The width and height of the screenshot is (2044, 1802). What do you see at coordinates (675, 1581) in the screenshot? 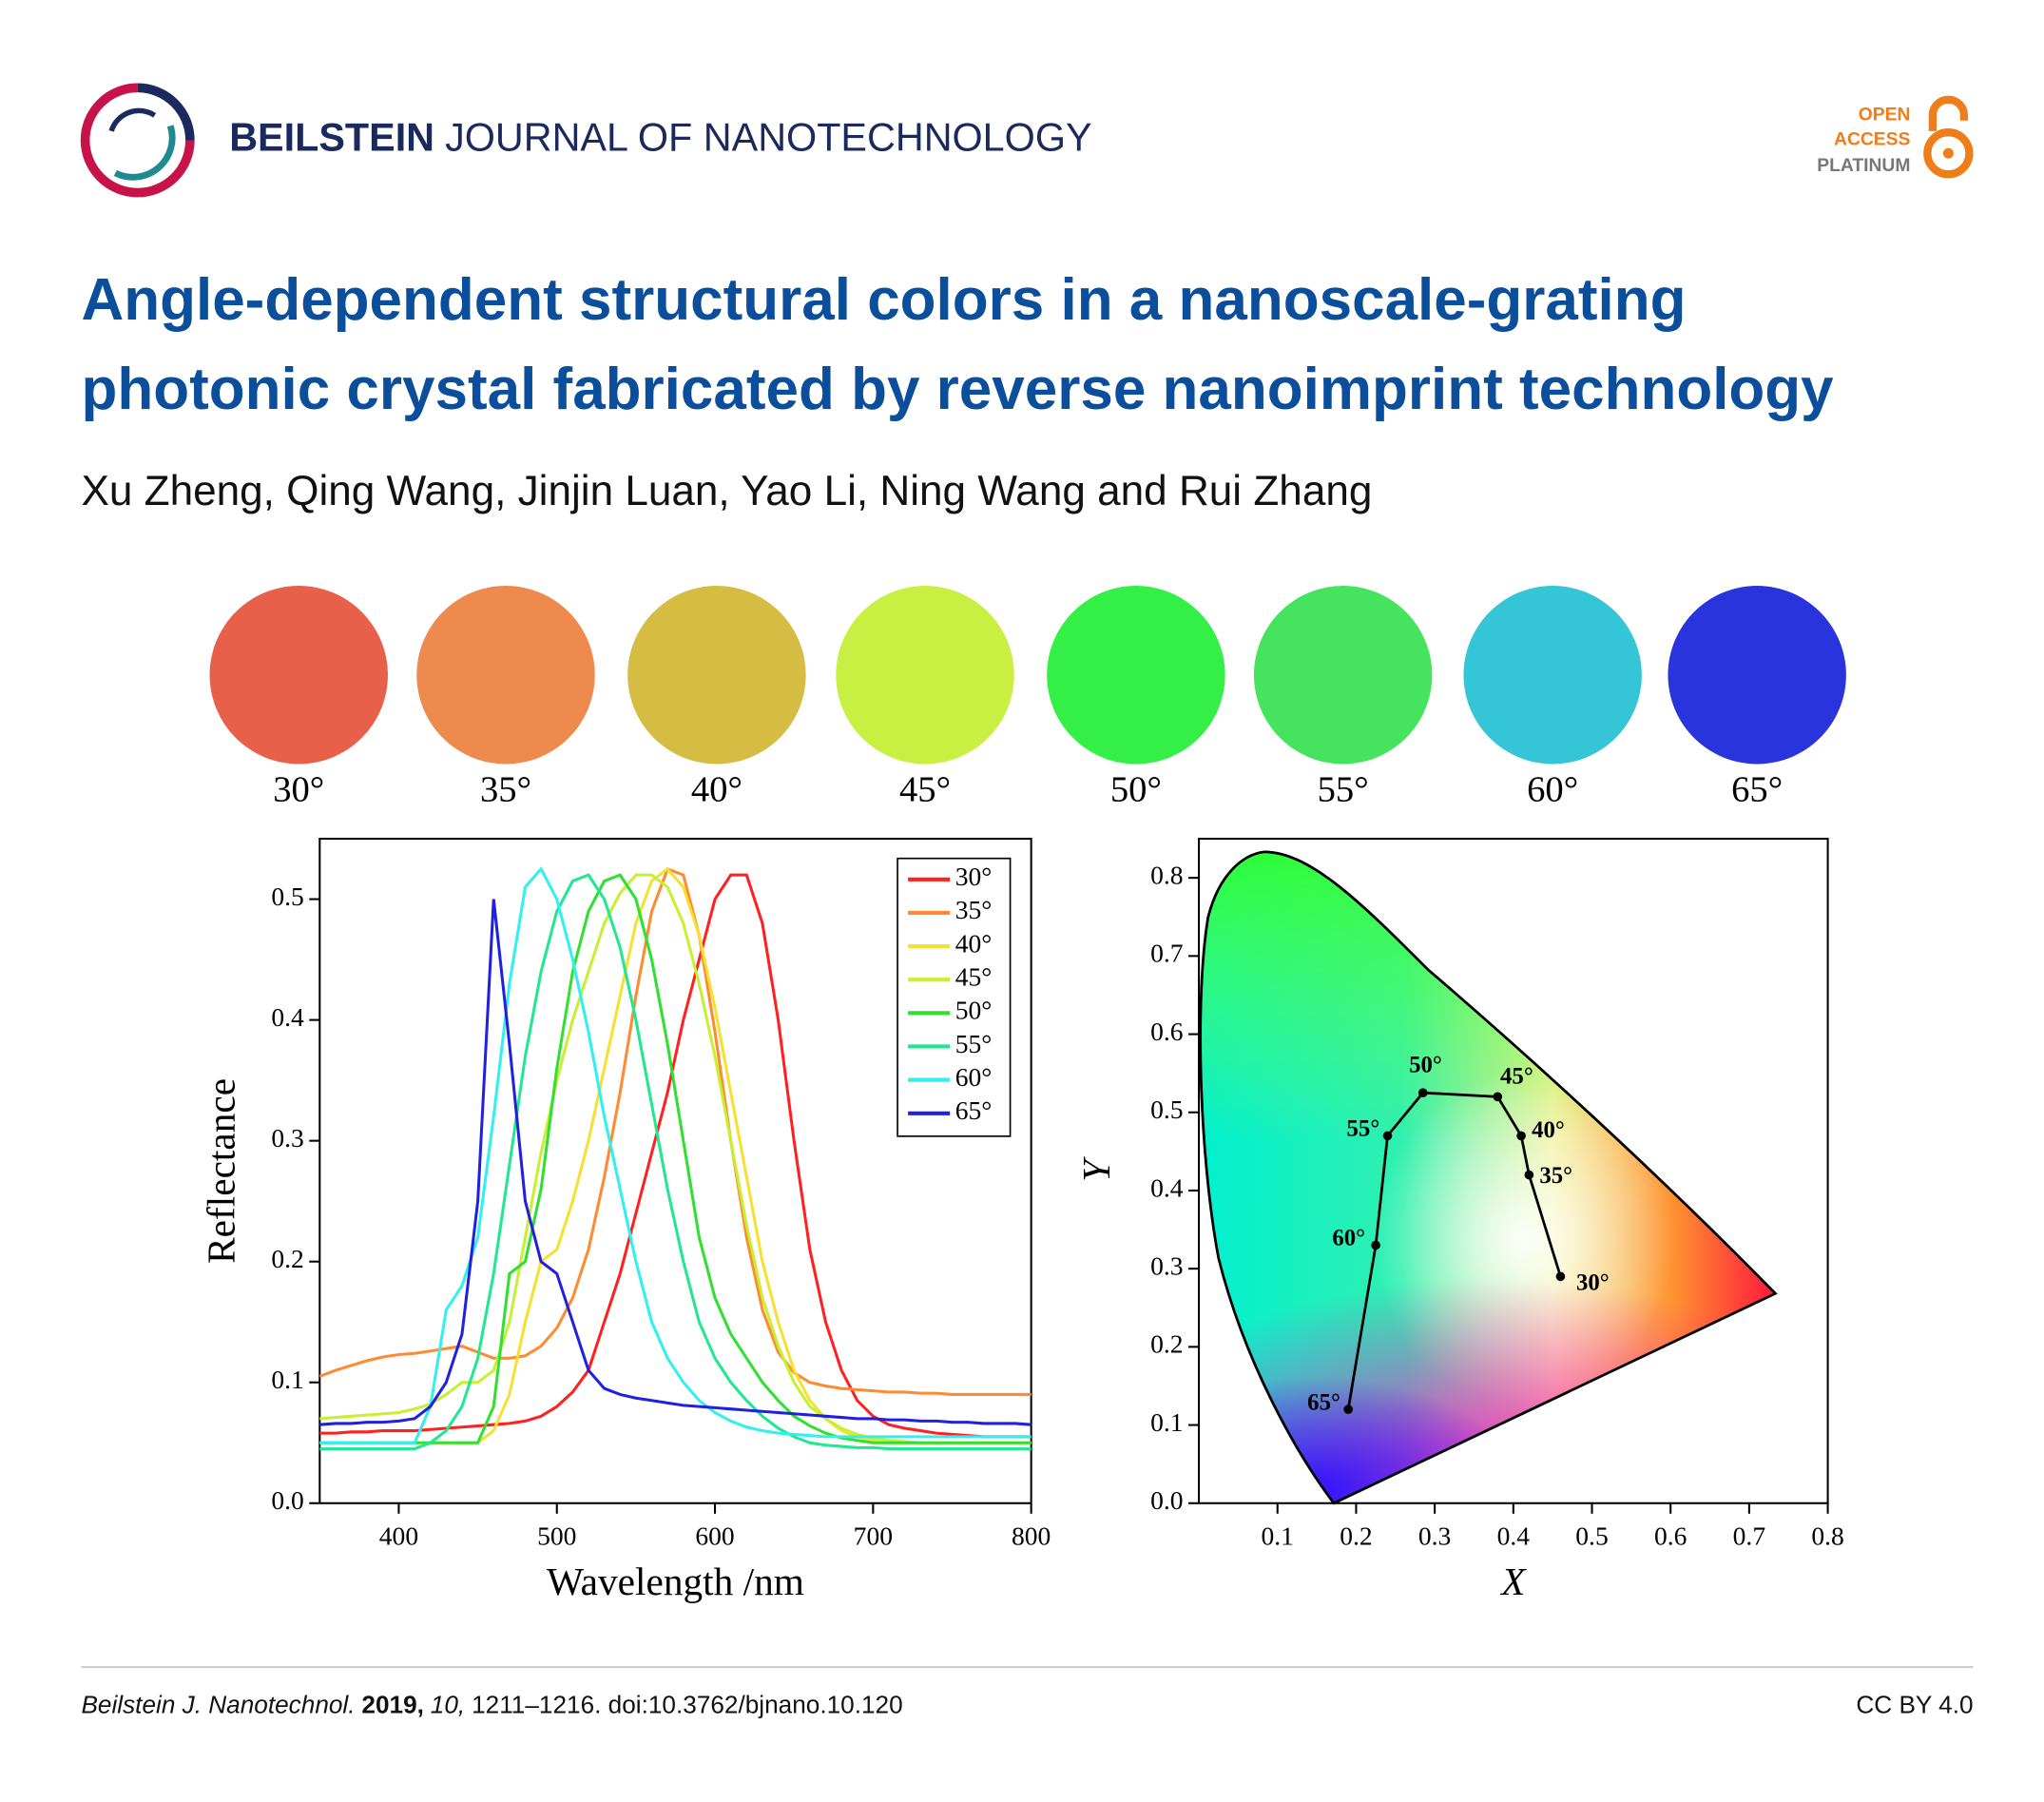
I see `x-axis-label: Wavelength /nm` at bounding box center [675, 1581].